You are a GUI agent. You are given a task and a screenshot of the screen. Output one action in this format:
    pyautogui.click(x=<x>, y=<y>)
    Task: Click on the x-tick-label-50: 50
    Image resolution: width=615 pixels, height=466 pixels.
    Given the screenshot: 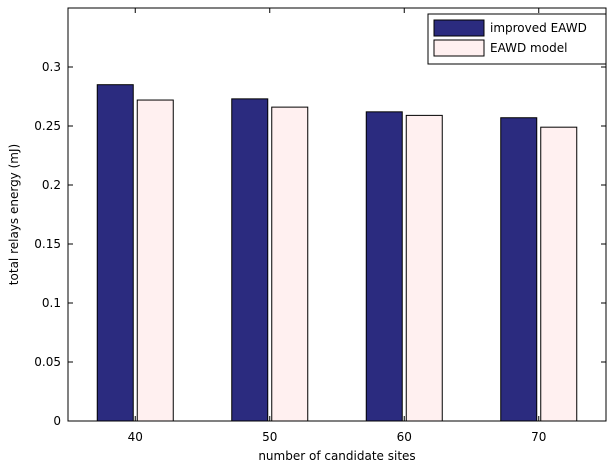 What is the action you would take?
    pyautogui.click(x=269, y=437)
    